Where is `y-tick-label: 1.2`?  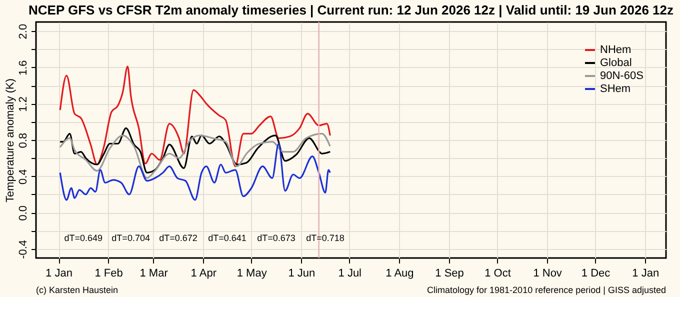 y-tick-label: 1.2 is located at coordinates (24, 104).